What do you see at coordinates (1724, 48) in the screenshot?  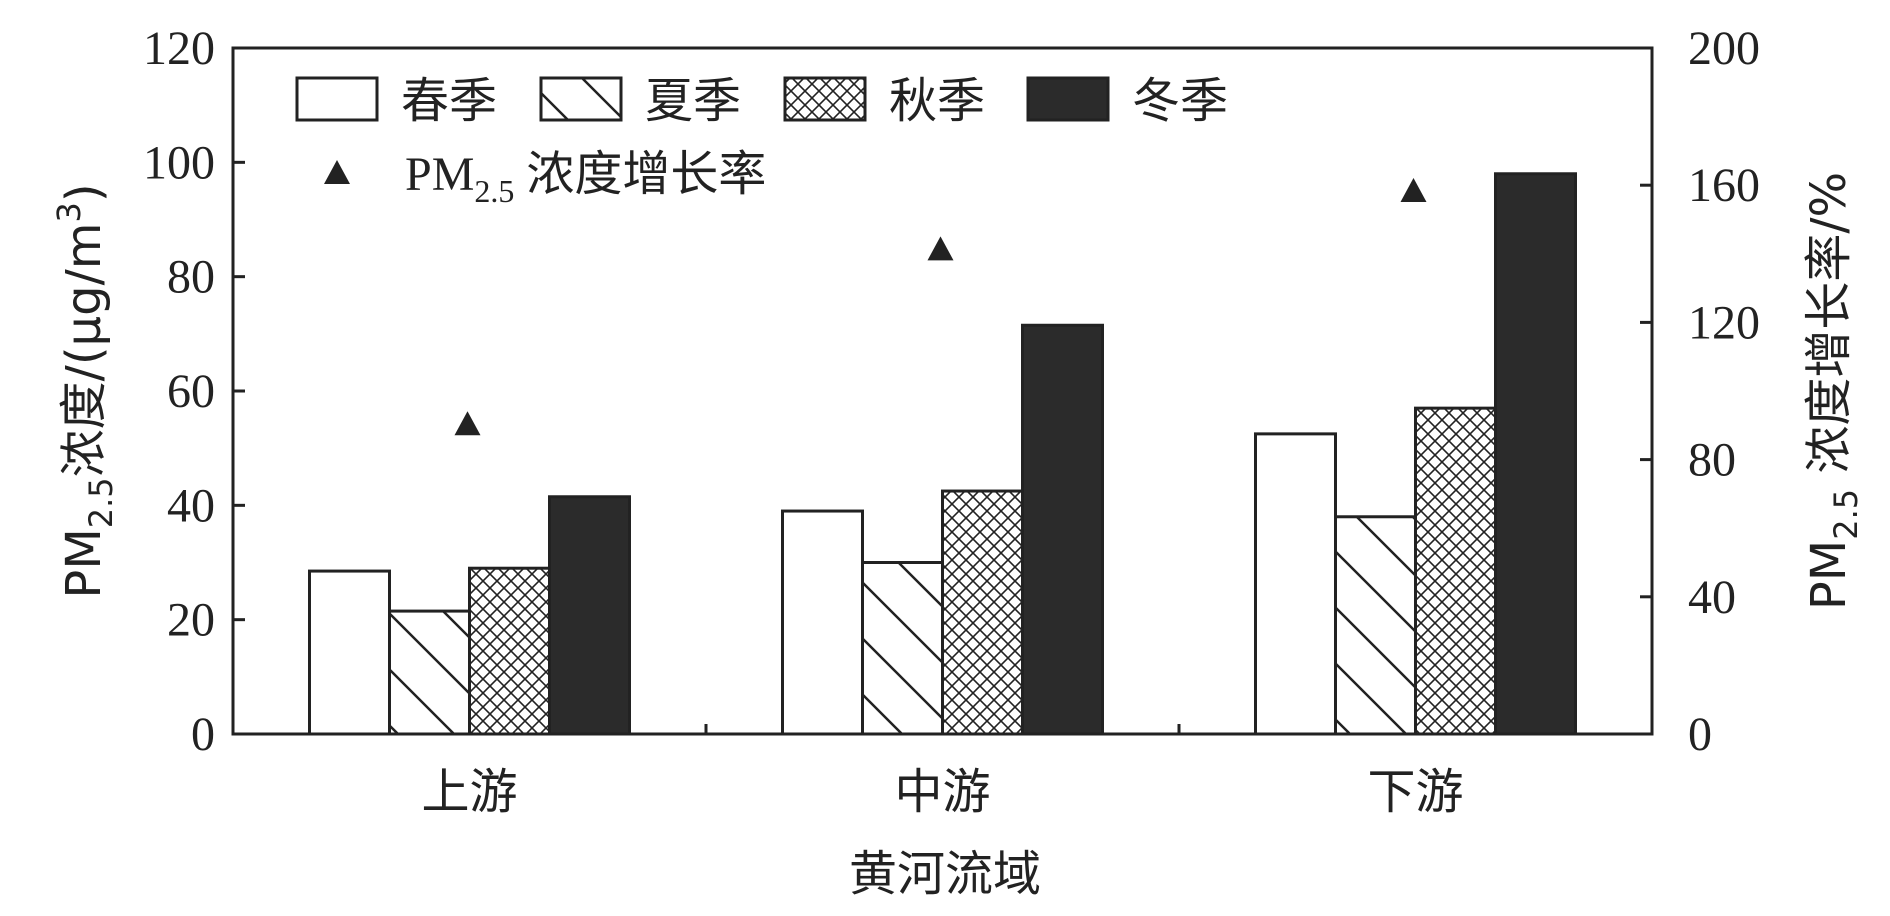 I see `y2-tick-label: 200` at bounding box center [1724, 48].